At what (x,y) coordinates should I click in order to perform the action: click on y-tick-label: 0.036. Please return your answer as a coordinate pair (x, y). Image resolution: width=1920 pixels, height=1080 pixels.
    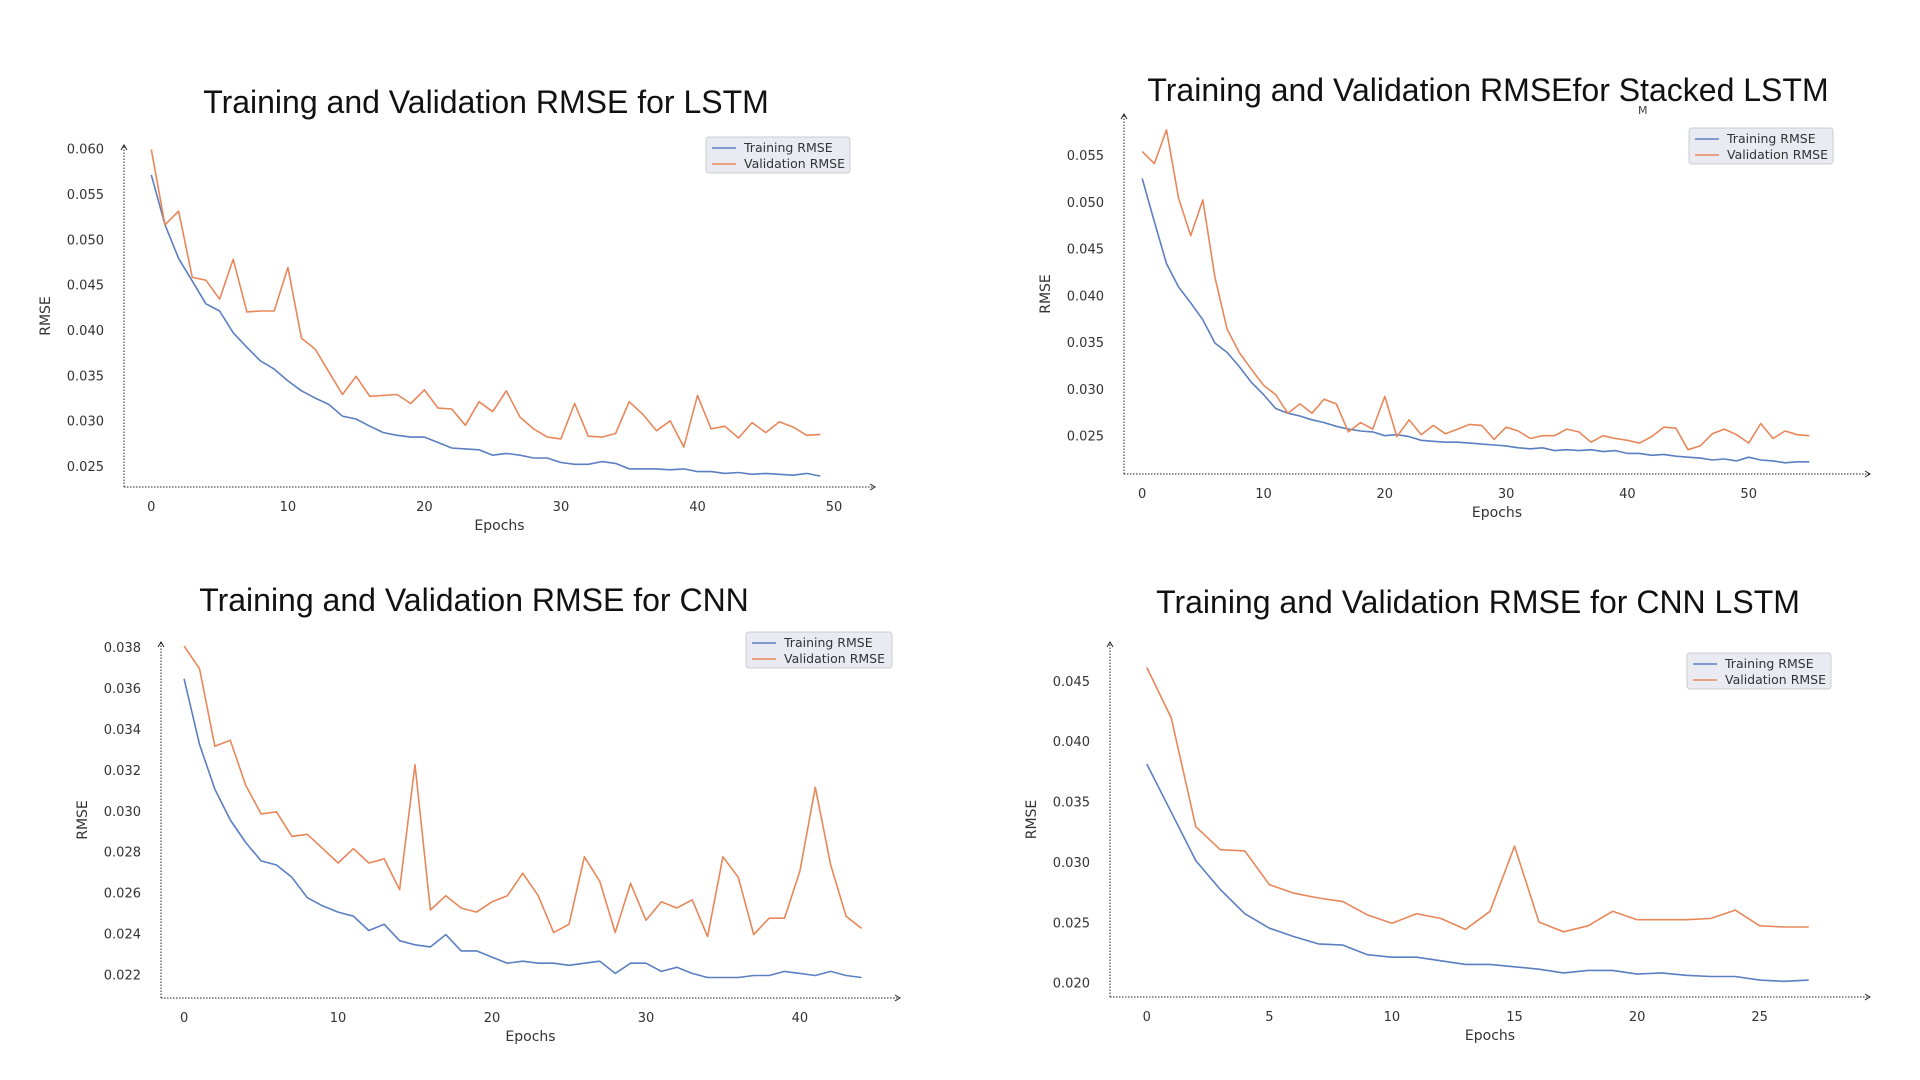
    Looking at the image, I should click on (122, 689).